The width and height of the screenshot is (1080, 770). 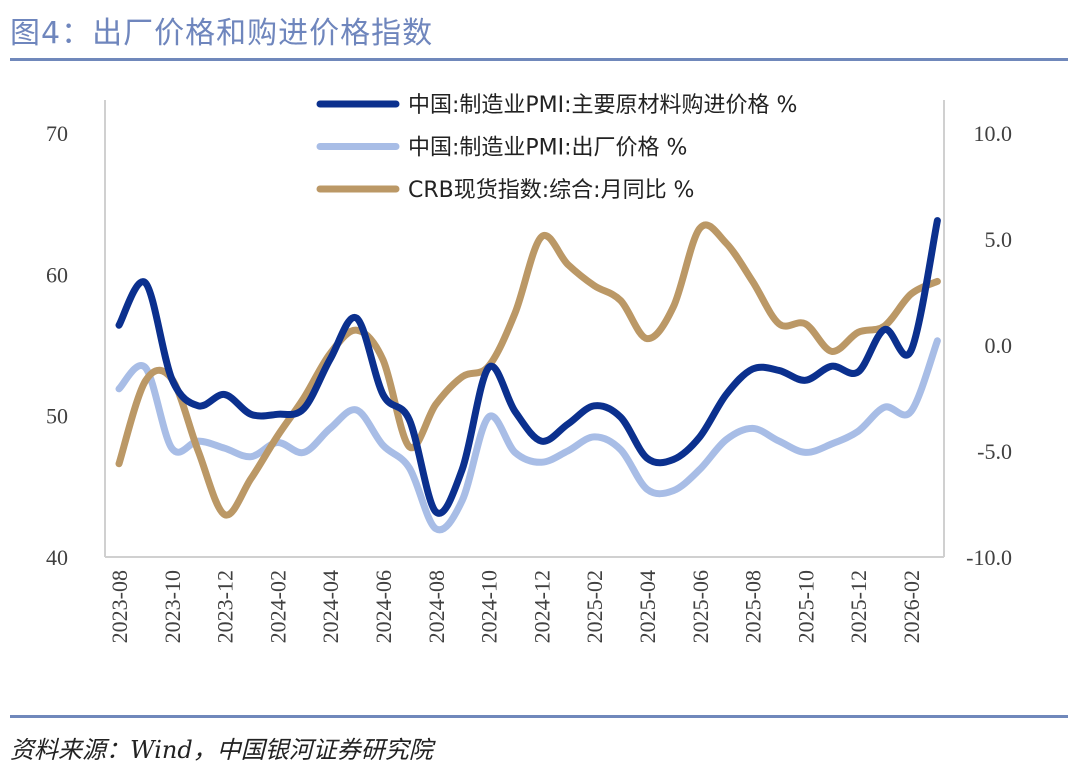 I want to click on x-tick-label: 2025-02, so click(x=594, y=606).